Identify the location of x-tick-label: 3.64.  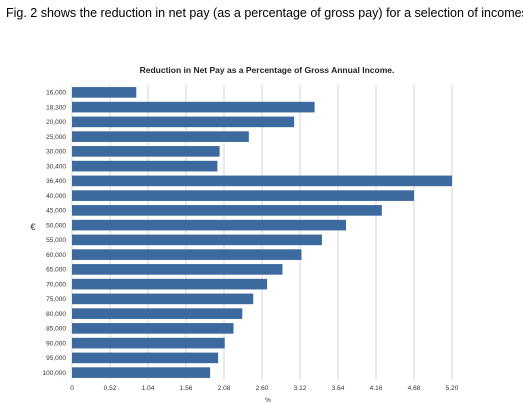
(338, 388).